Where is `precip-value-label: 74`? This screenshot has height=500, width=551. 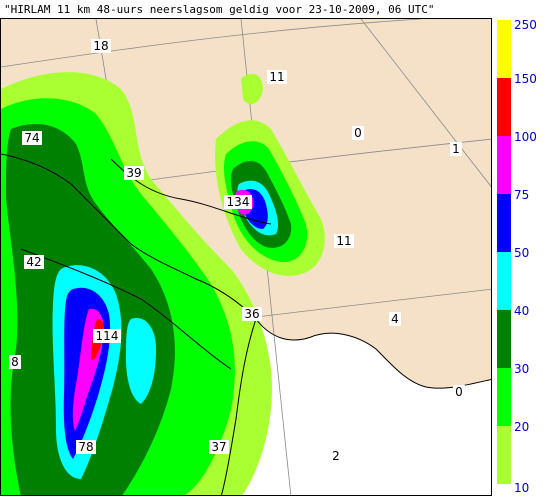 precip-value-label: 74 is located at coordinates (31, 138).